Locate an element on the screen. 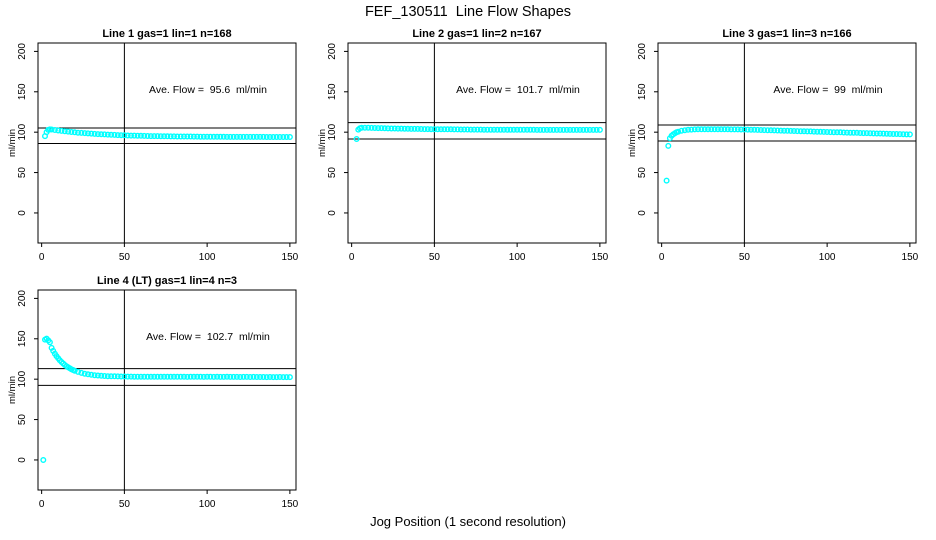 This screenshot has width=936, height=540. y-tick-label: 100 is located at coordinates (332, 131).